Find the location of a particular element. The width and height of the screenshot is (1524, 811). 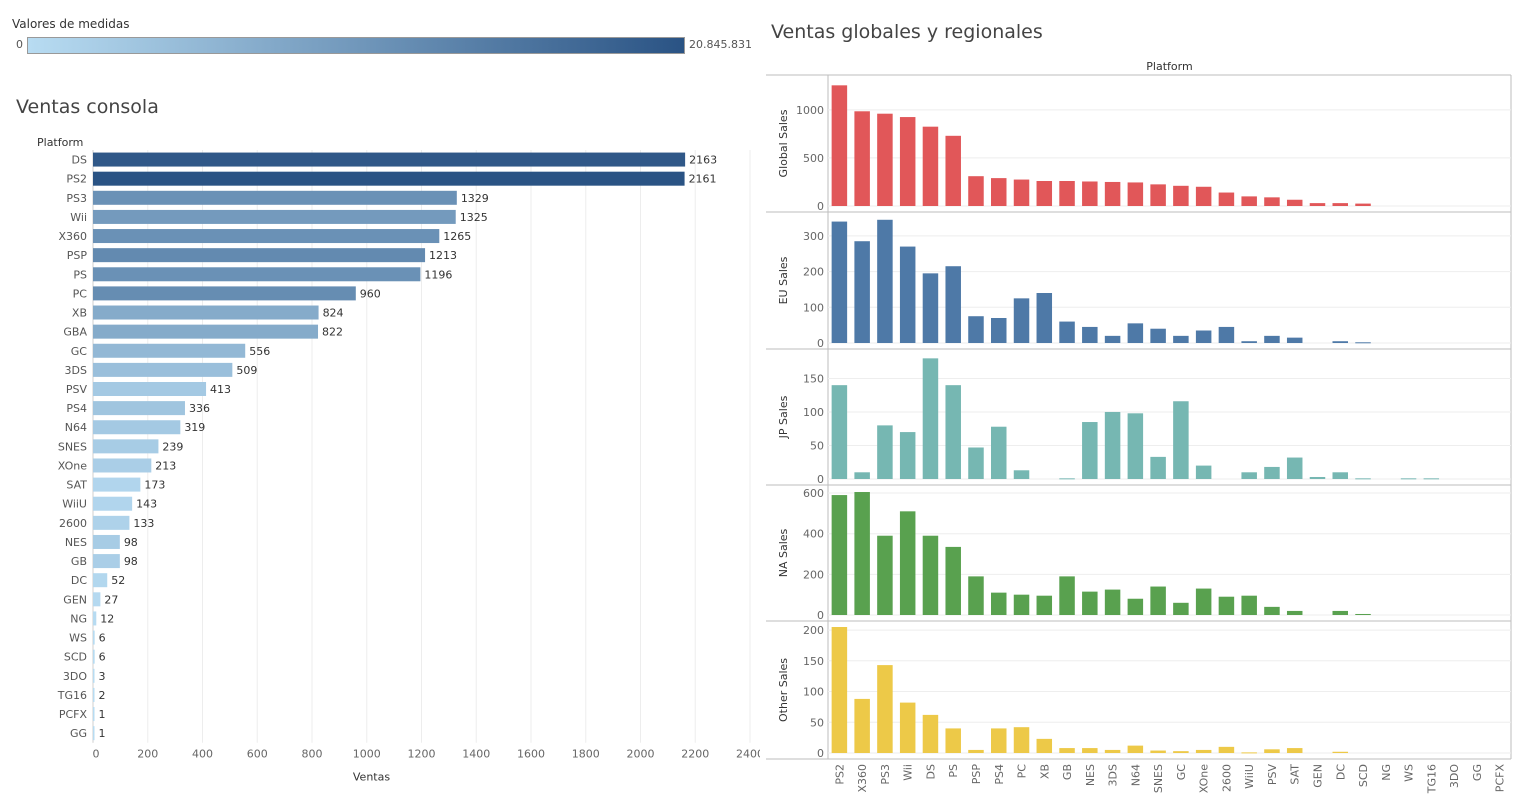

data-label: 143 is located at coordinates (146, 504).